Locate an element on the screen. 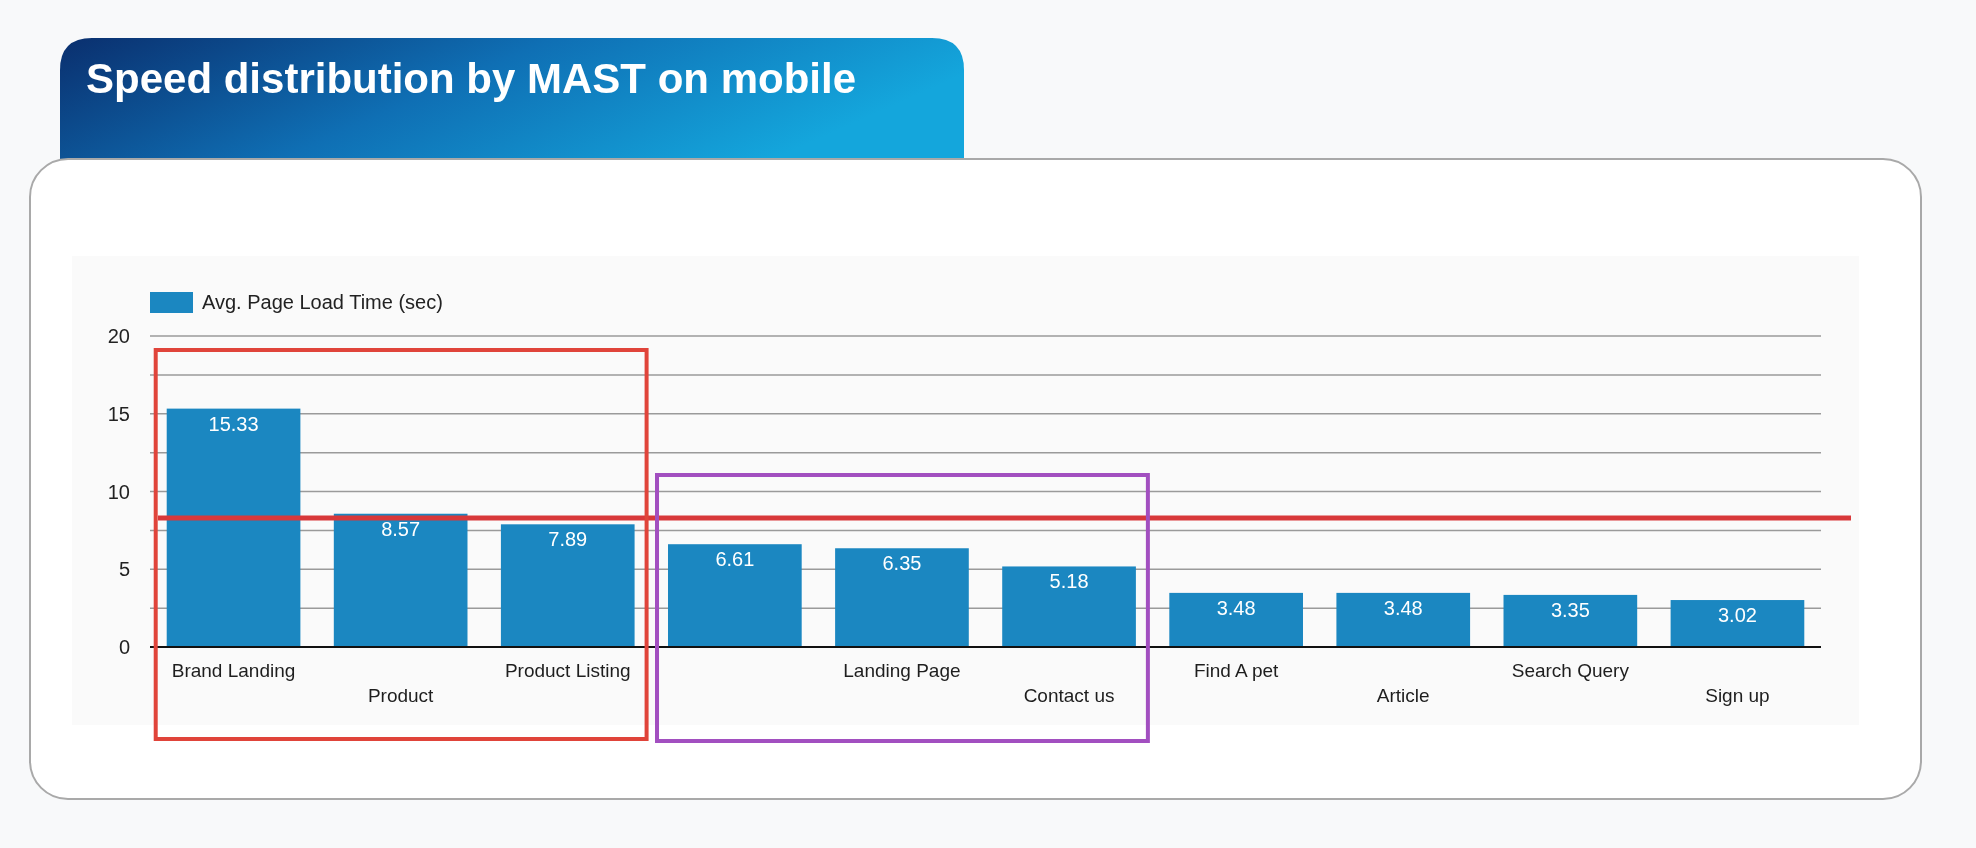  chart-title: Speed distribution by MAST on mobile is located at coordinates (471, 78).